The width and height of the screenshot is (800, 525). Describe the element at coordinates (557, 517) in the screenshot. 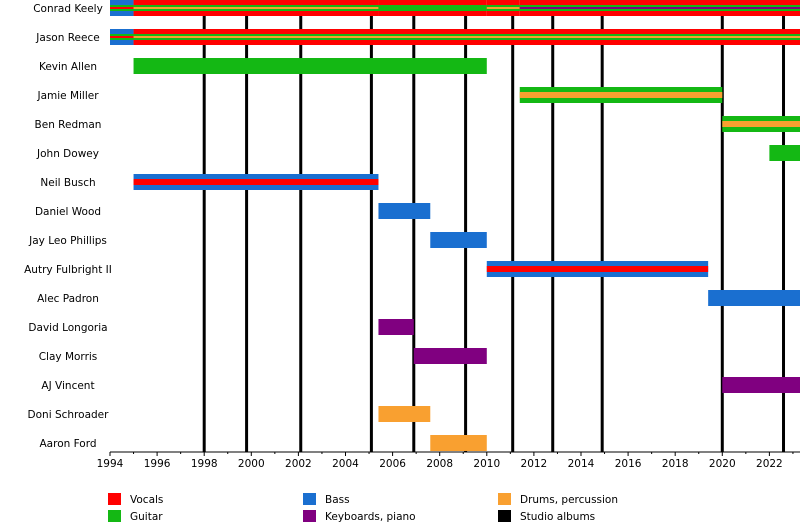

I see `legend-label: Studio albums` at that location.